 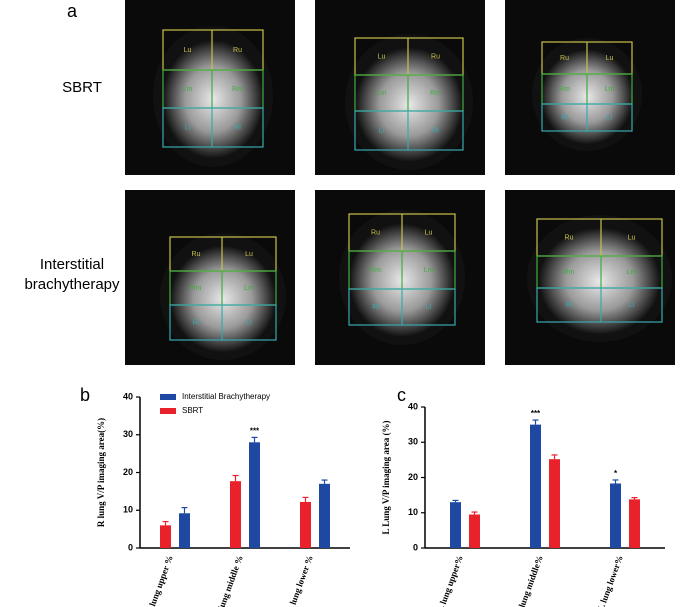 I want to click on x-tick-label: L lung upper%, so click(x=450, y=580).